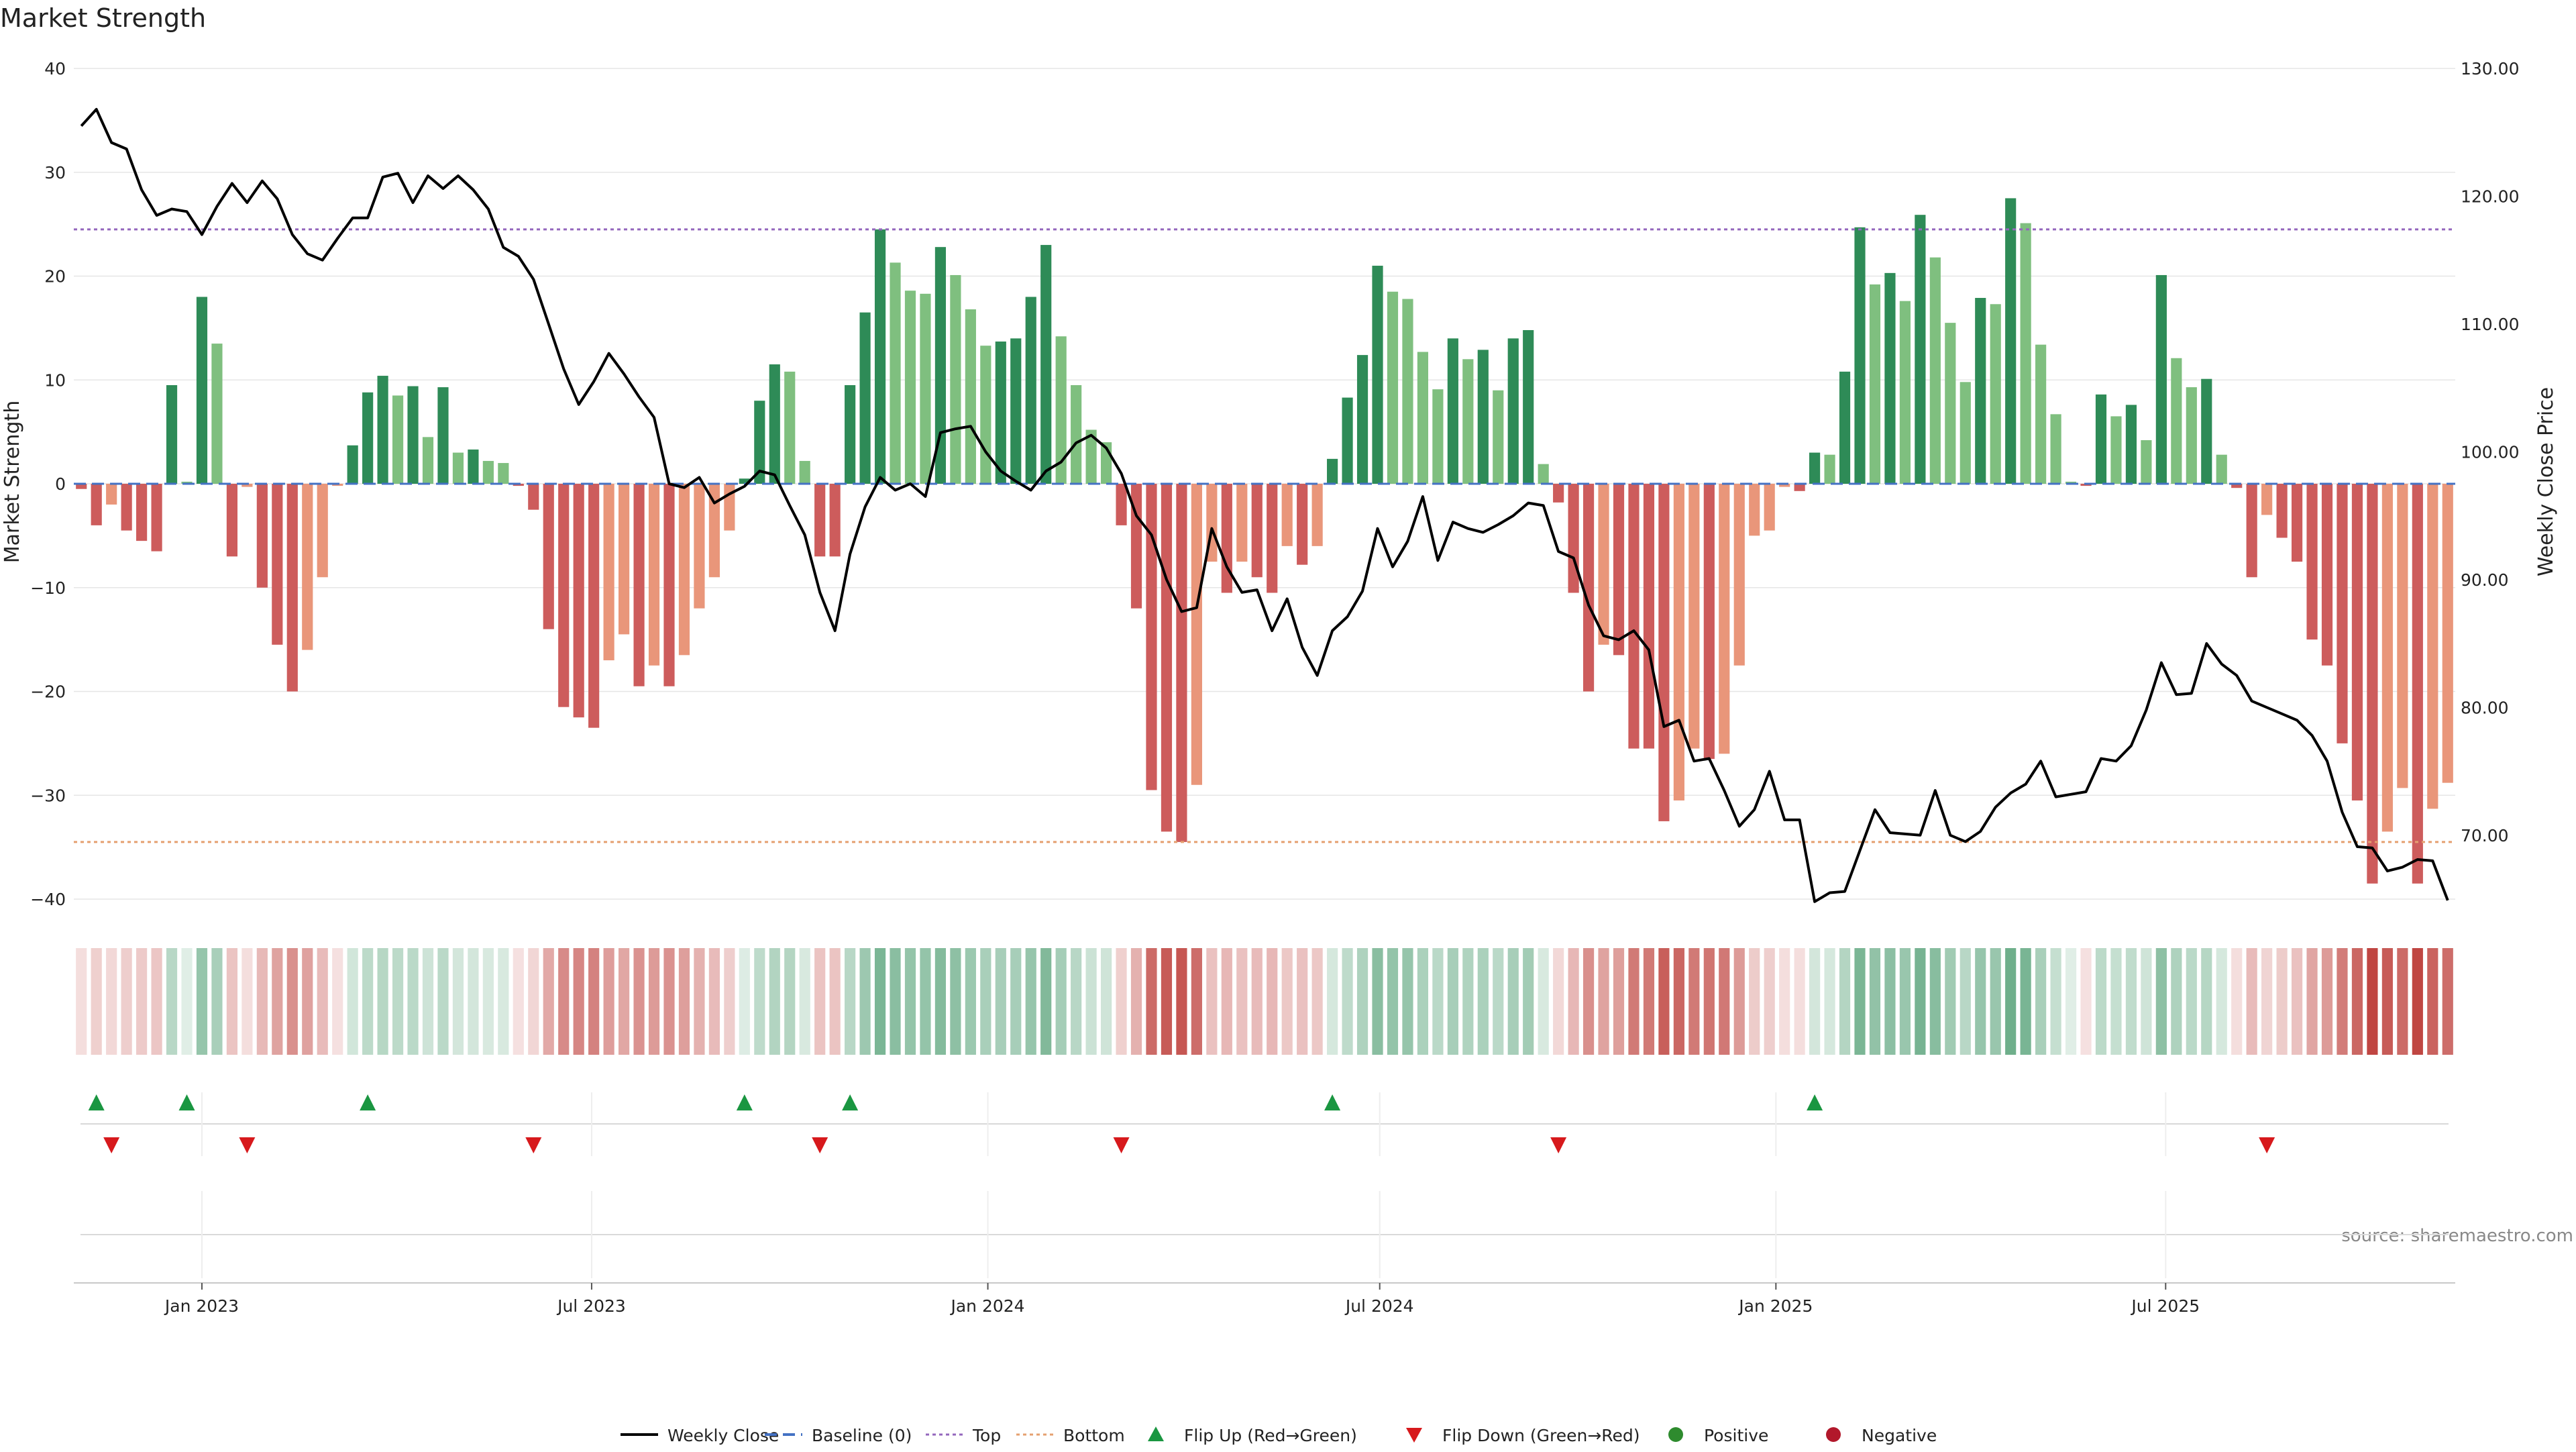 The width and height of the screenshot is (2576, 1452). Describe the element at coordinates (12, 482) in the screenshot. I see `y-axis-label: Market Strength` at that location.